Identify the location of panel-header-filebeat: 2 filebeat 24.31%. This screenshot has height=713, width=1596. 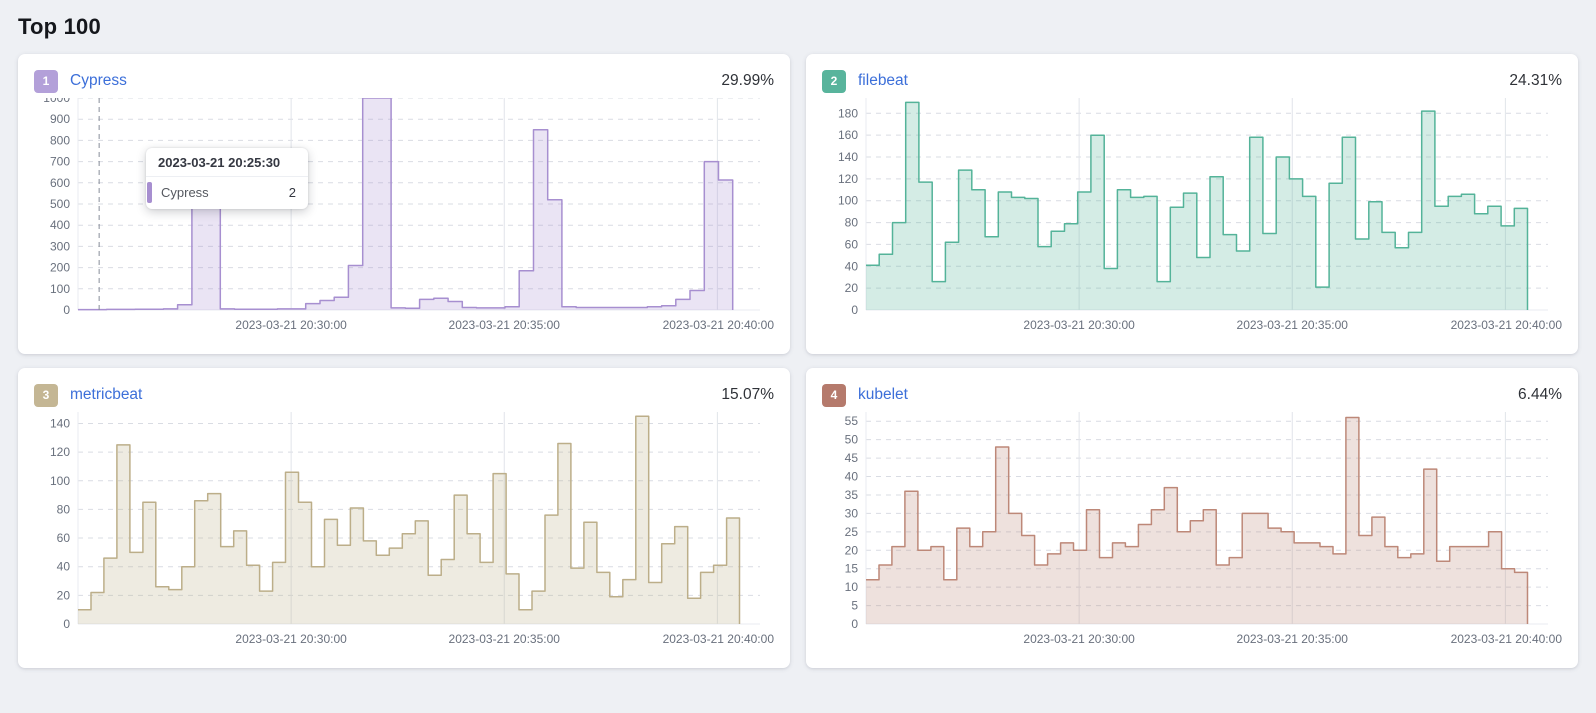
(1192, 81).